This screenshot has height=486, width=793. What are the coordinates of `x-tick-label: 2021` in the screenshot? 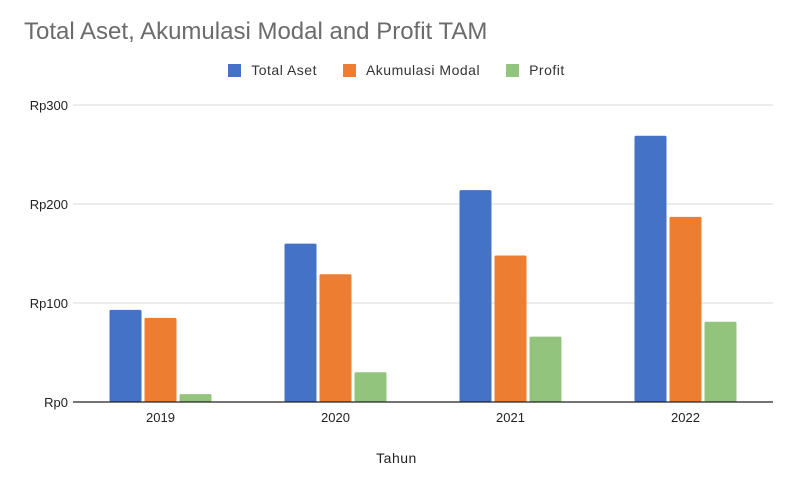 It's located at (510, 417).